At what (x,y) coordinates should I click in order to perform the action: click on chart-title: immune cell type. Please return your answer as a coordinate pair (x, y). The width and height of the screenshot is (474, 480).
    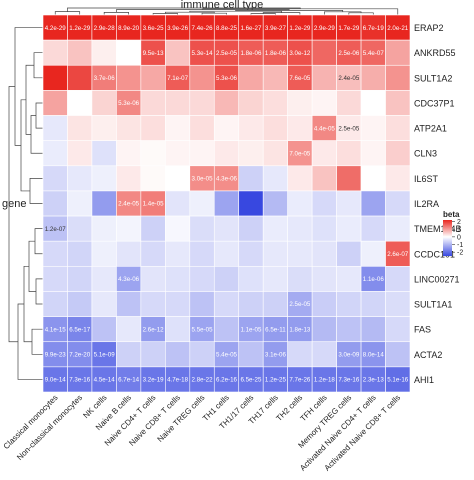
    Looking at the image, I should click on (222, 5).